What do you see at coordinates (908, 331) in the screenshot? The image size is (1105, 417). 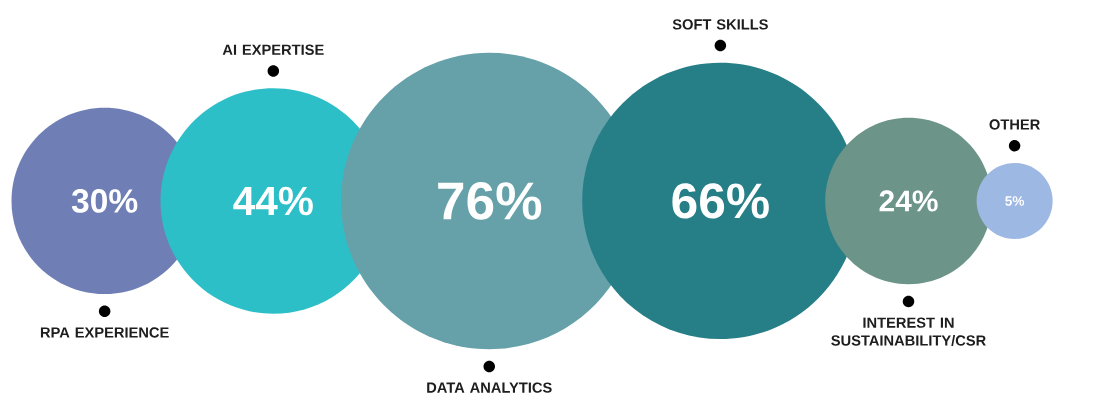 I see `category-label: INTEREST IN SUSTAINABILITY/CSR` at bounding box center [908, 331].